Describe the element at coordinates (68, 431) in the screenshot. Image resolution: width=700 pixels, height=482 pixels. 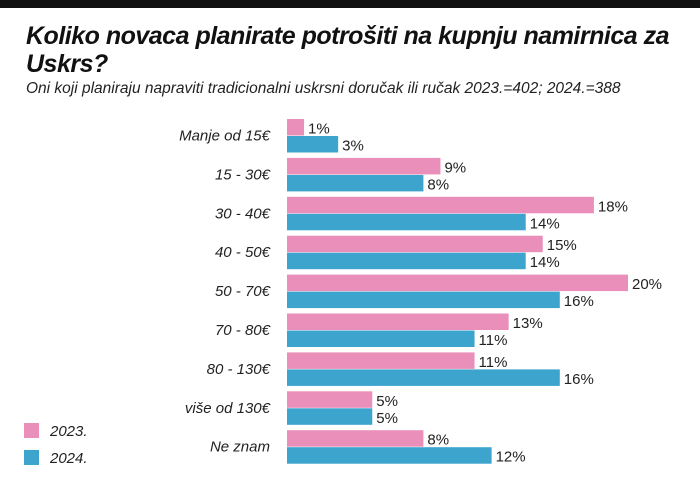
I see `legend-label: 2023.` at that location.